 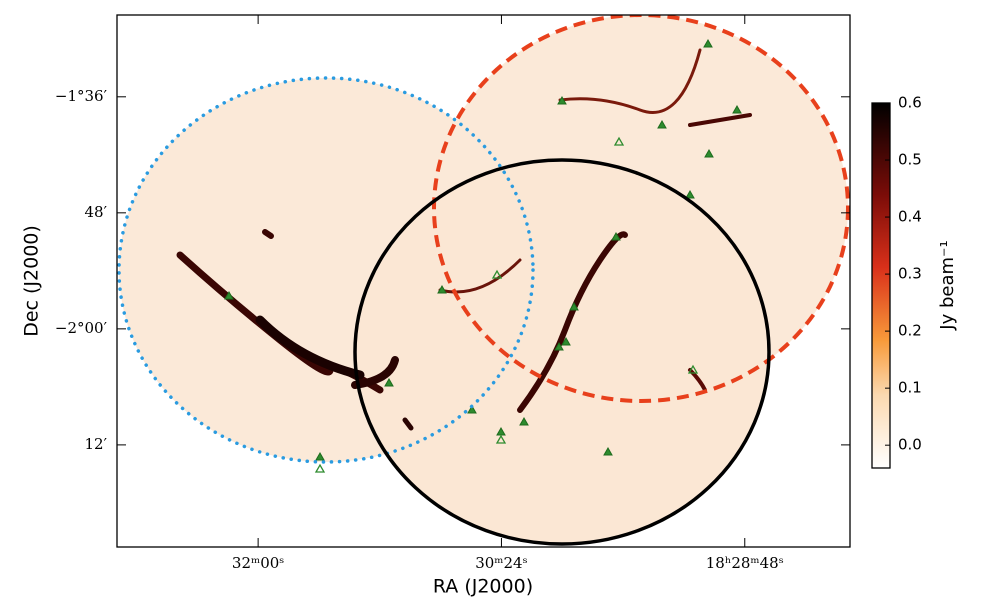 I want to click on colorbar-label: Jy beam⁻¹, so click(x=947, y=285).